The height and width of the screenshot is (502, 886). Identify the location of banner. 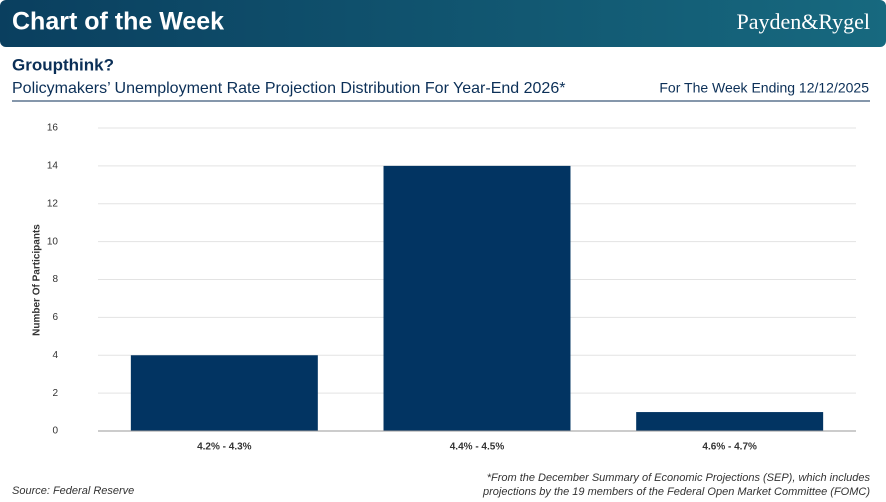
(443, 23).